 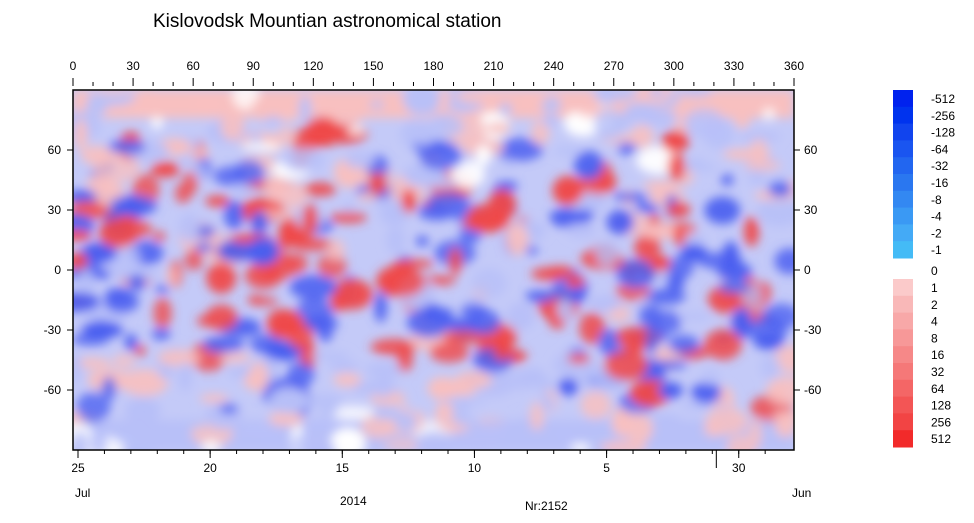 What do you see at coordinates (57, 270) in the screenshot?
I see `left-axis-tick-label: 0` at bounding box center [57, 270].